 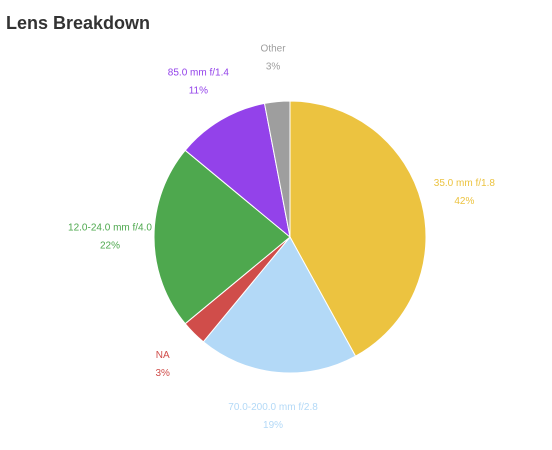 I want to click on slice-value-label: 11%, so click(x=198, y=91).